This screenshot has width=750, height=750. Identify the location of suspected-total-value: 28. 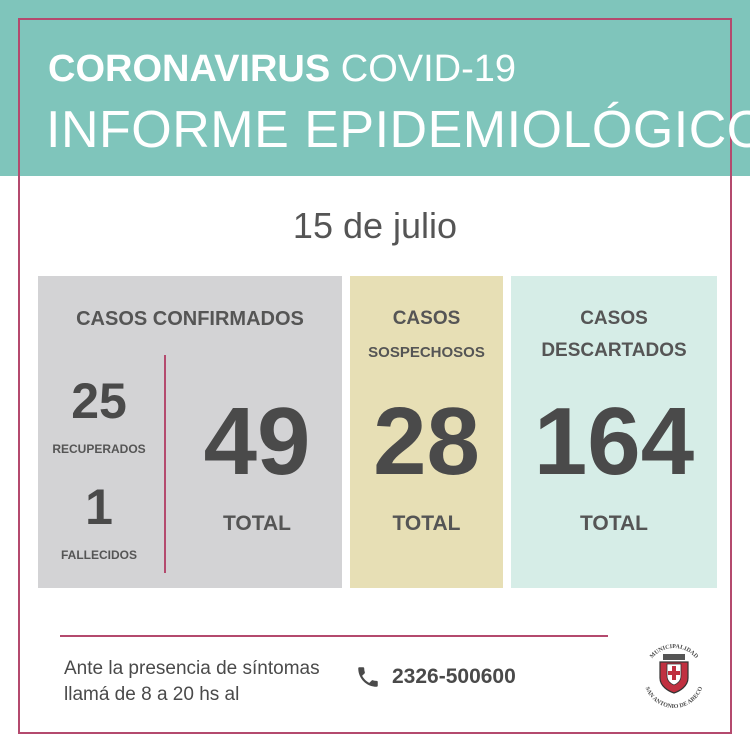
(426, 441).